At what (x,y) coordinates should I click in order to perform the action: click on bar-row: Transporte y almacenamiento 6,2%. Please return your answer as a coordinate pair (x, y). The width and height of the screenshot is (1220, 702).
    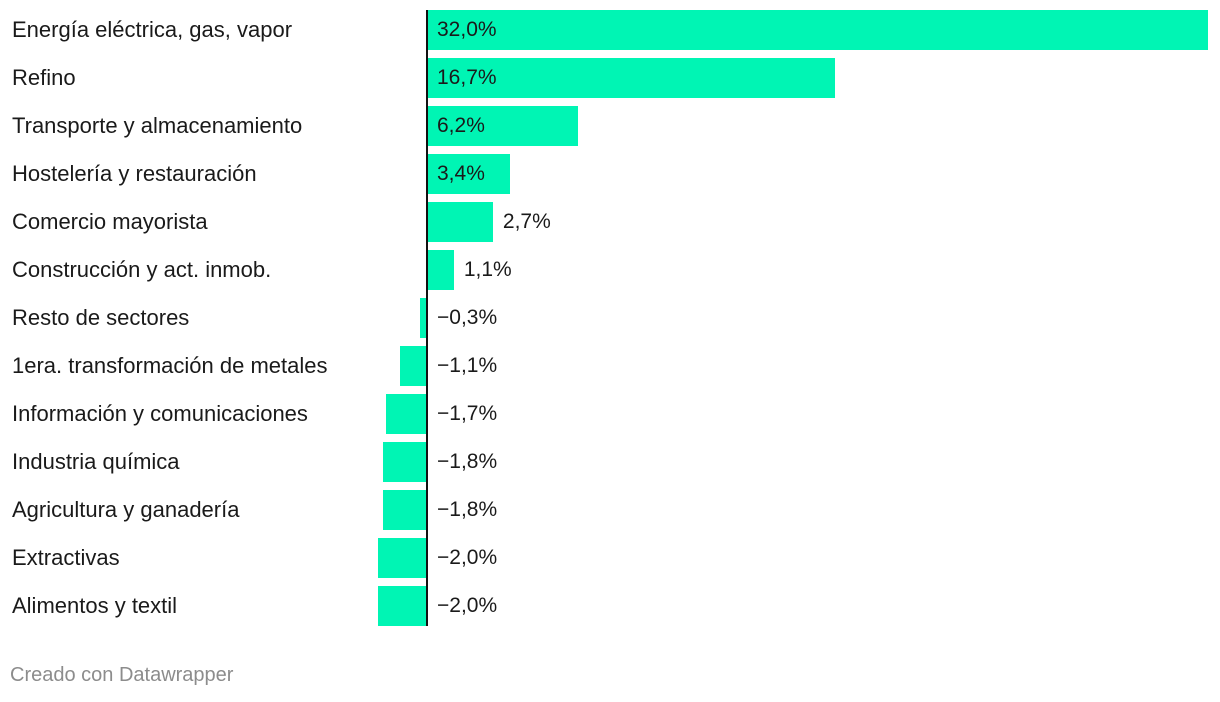
    Looking at the image, I should click on (610, 130).